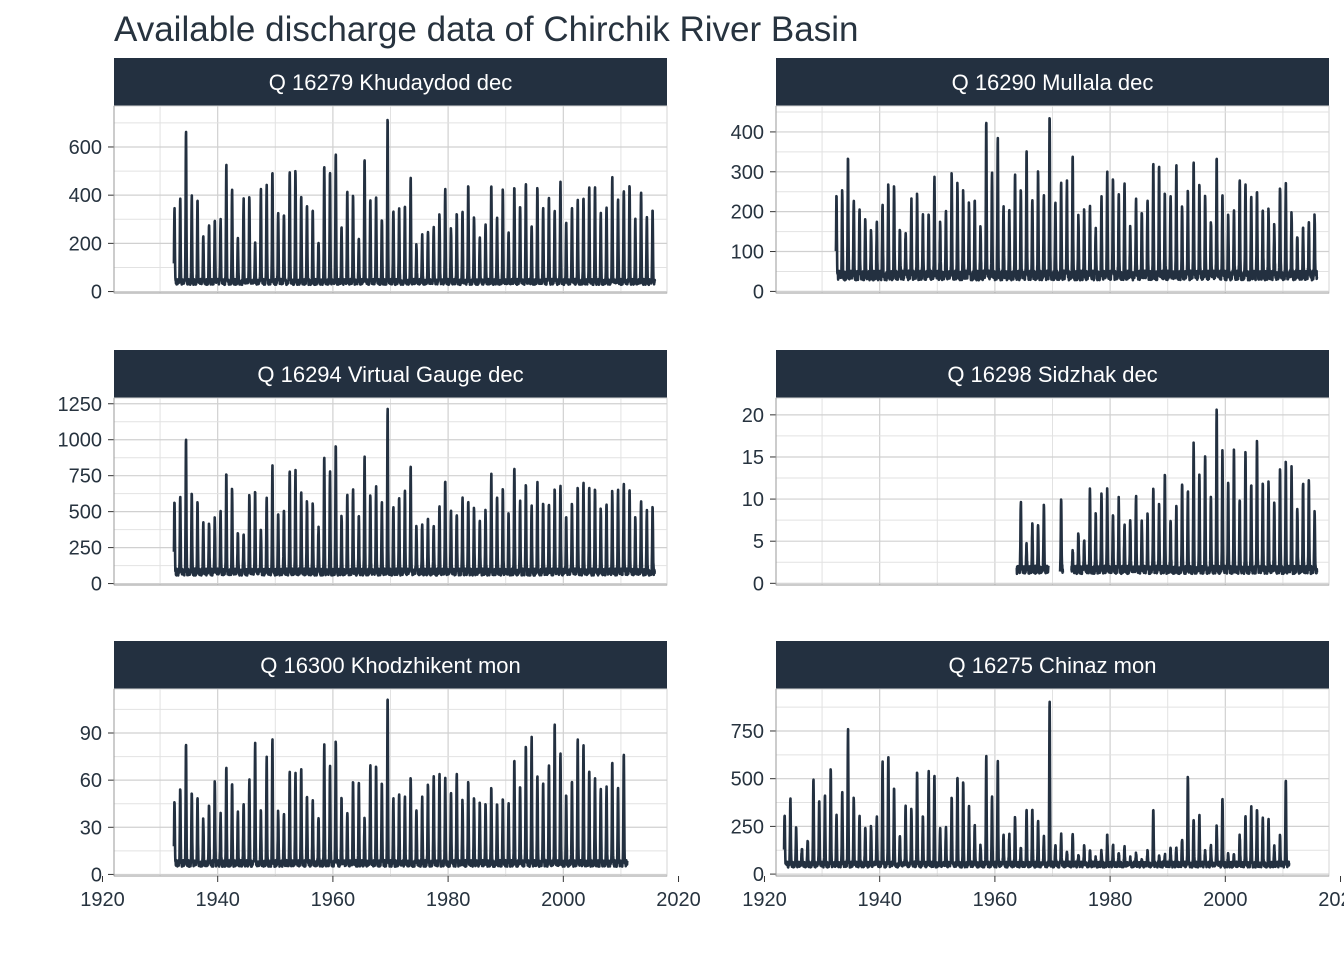 The width and height of the screenshot is (1344, 960). What do you see at coordinates (91, 734) in the screenshot?
I see `y-tick-label: 90` at bounding box center [91, 734].